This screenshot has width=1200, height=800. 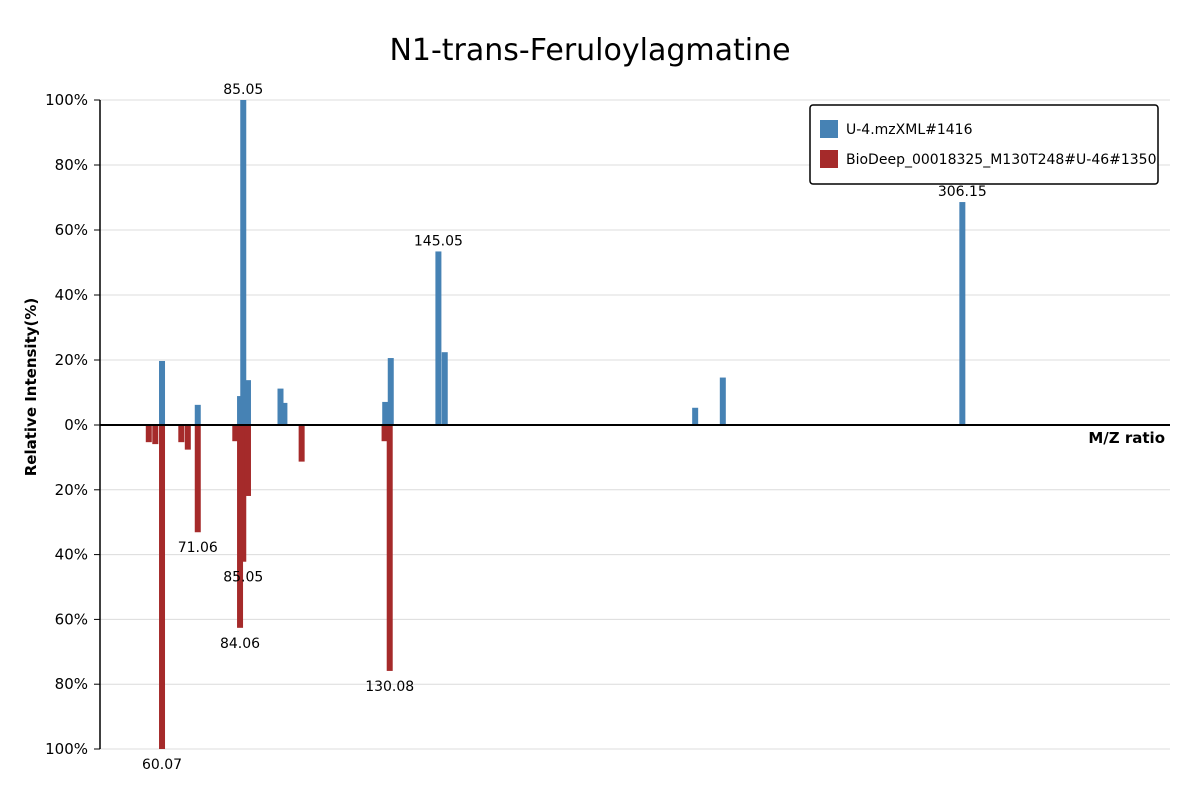 I want to click on y-tick-labels: 100% 80% 60% 40% 20% 0% 20% 40% 60% 80% 100%, so click(x=72, y=424).